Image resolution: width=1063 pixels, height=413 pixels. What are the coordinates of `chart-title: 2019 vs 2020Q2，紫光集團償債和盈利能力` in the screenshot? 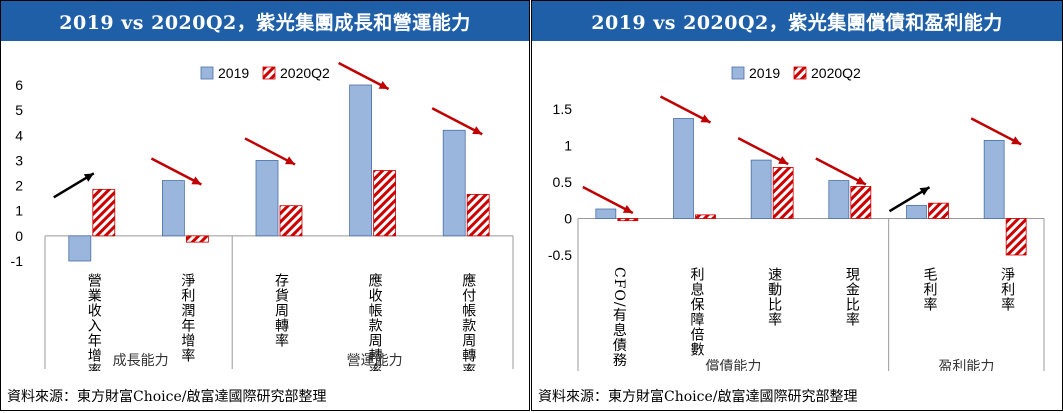 It's located at (797, 21).